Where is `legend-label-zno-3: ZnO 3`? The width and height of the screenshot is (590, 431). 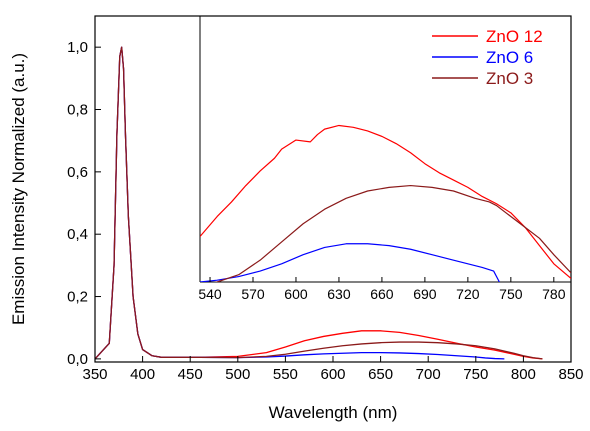 legend-label-zno-3: ZnO 3 is located at coordinates (509, 78).